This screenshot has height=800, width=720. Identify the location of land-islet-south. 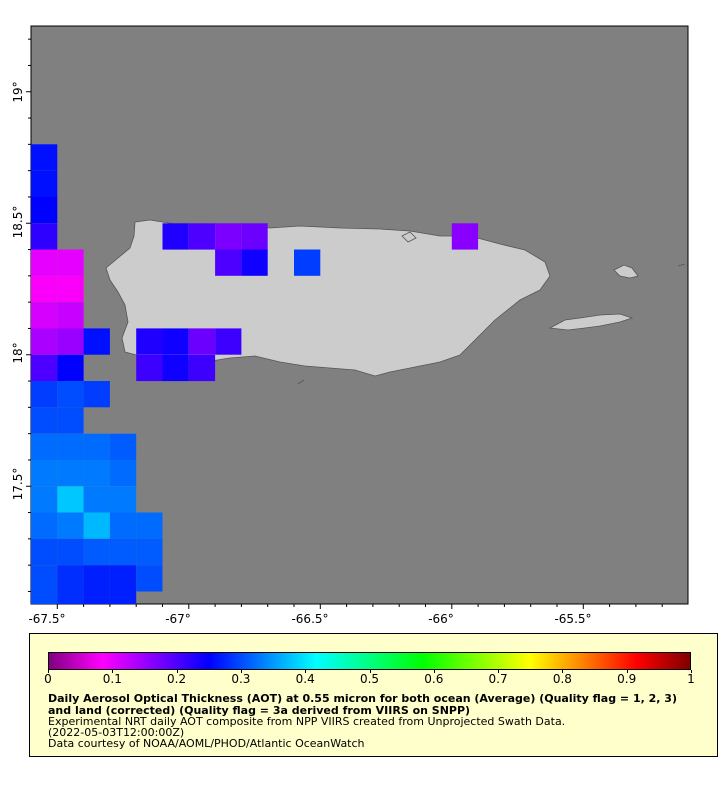
(301, 382).